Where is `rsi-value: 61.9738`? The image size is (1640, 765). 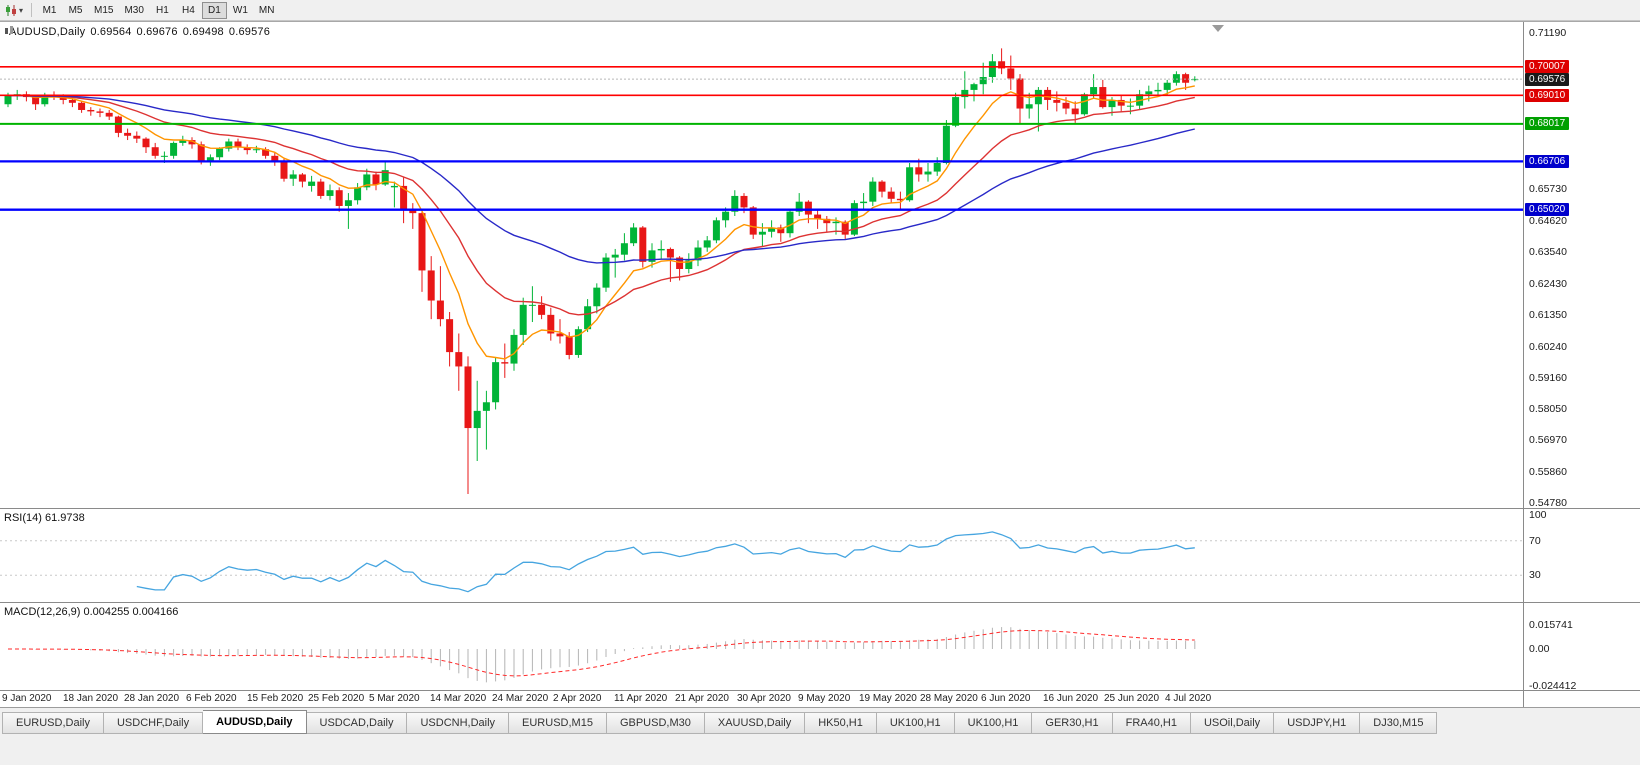 rsi-value: 61.9738 is located at coordinates (64, 518).